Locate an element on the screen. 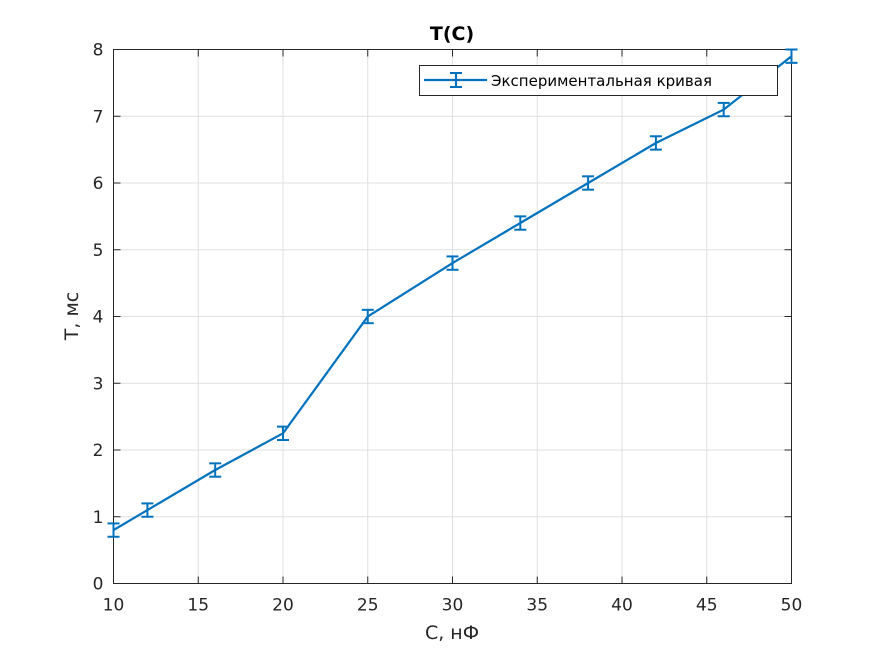  x-tick-label: 40 is located at coordinates (622, 606).